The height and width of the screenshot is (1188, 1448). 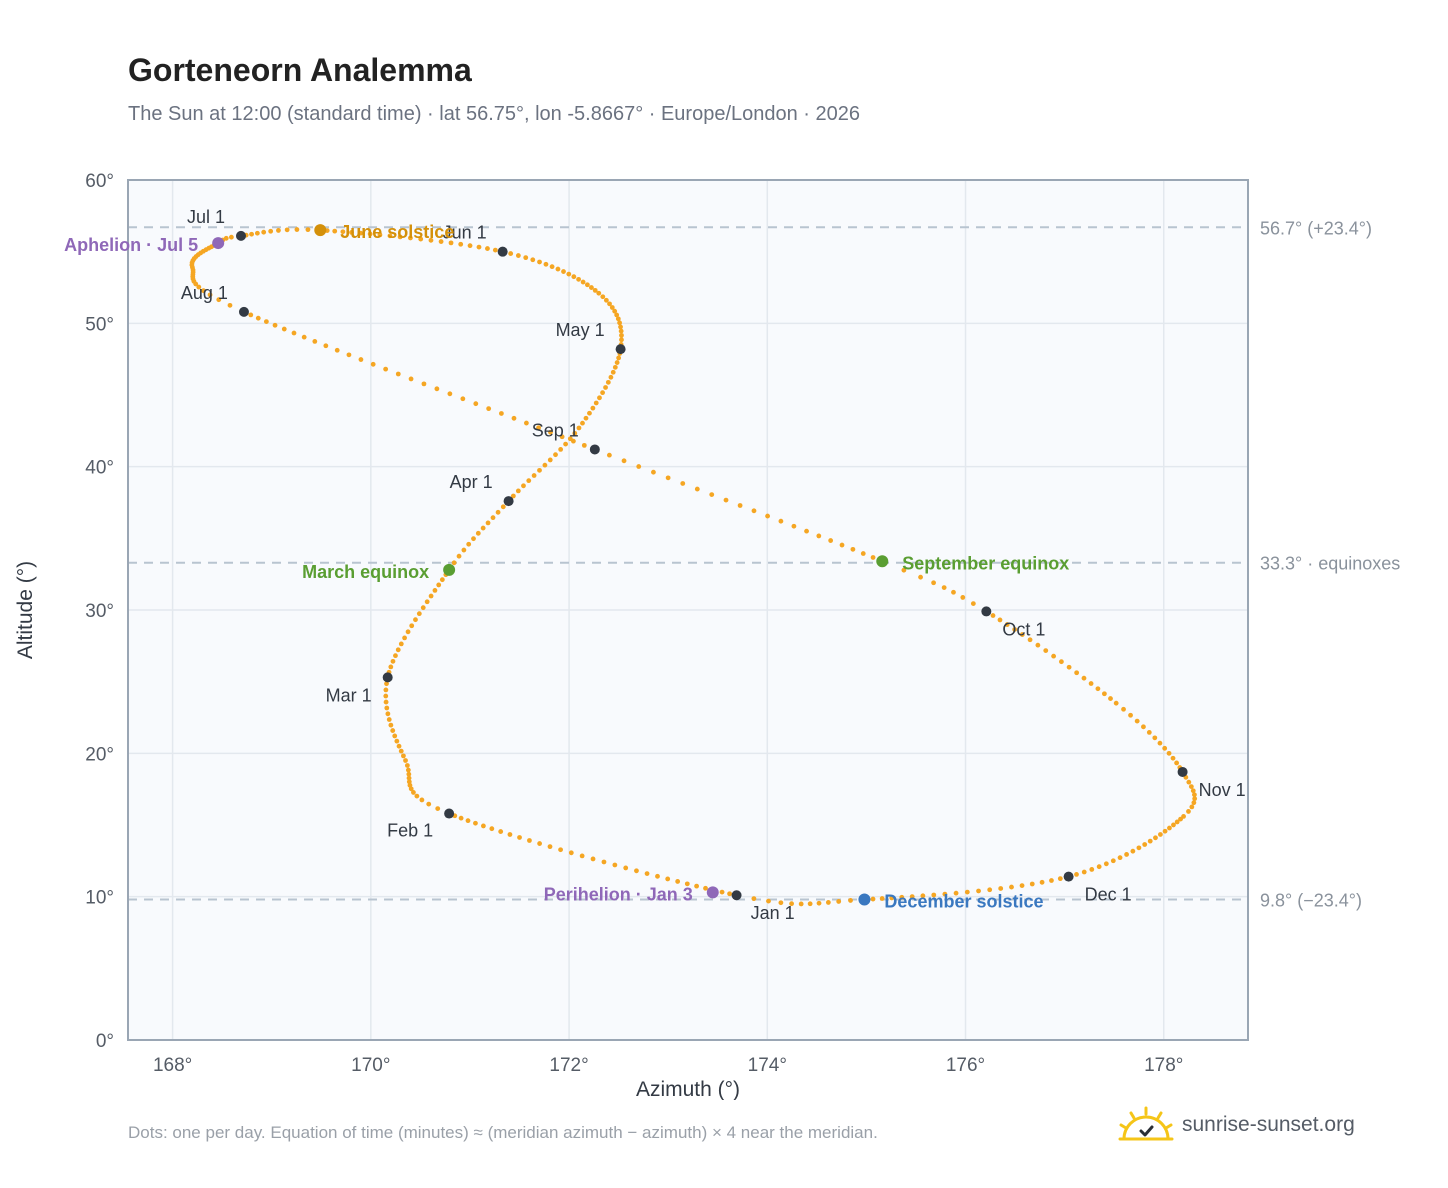 What do you see at coordinates (410, 831) in the screenshot?
I see `month-label: Feb 1` at bounding box center [410, 831].